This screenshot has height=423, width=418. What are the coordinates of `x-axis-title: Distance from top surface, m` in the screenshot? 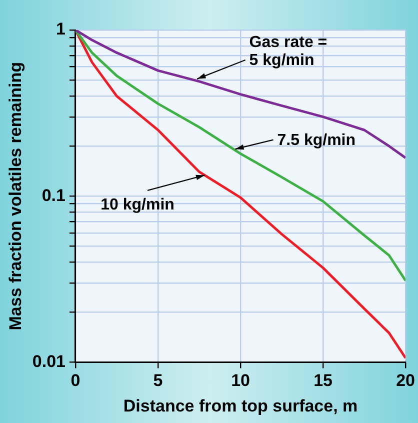 It's located at (240, 406).